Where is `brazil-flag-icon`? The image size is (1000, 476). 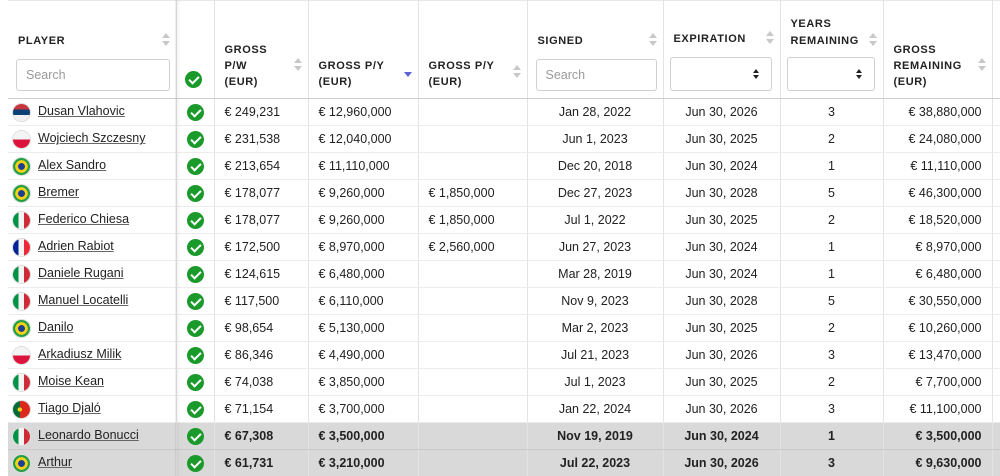 brazil-flag-icon is located at coordinates (21, 328).